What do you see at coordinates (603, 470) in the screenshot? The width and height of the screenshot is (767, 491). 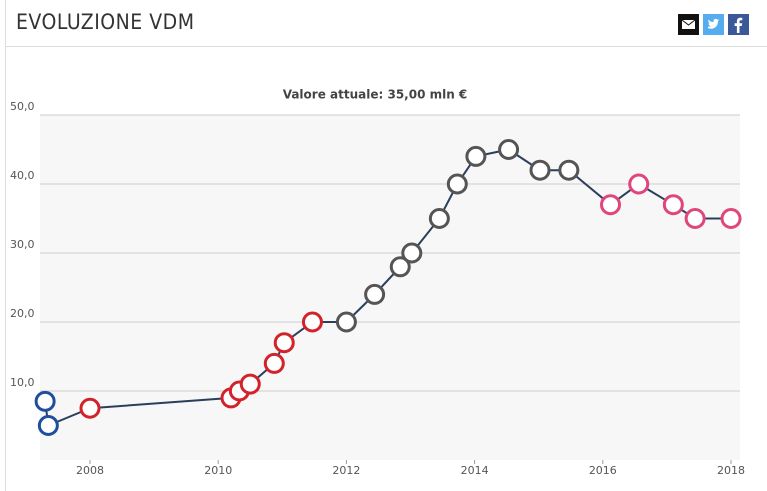 I see `x-tick-label: 2016` at bounding box center [603, 470].